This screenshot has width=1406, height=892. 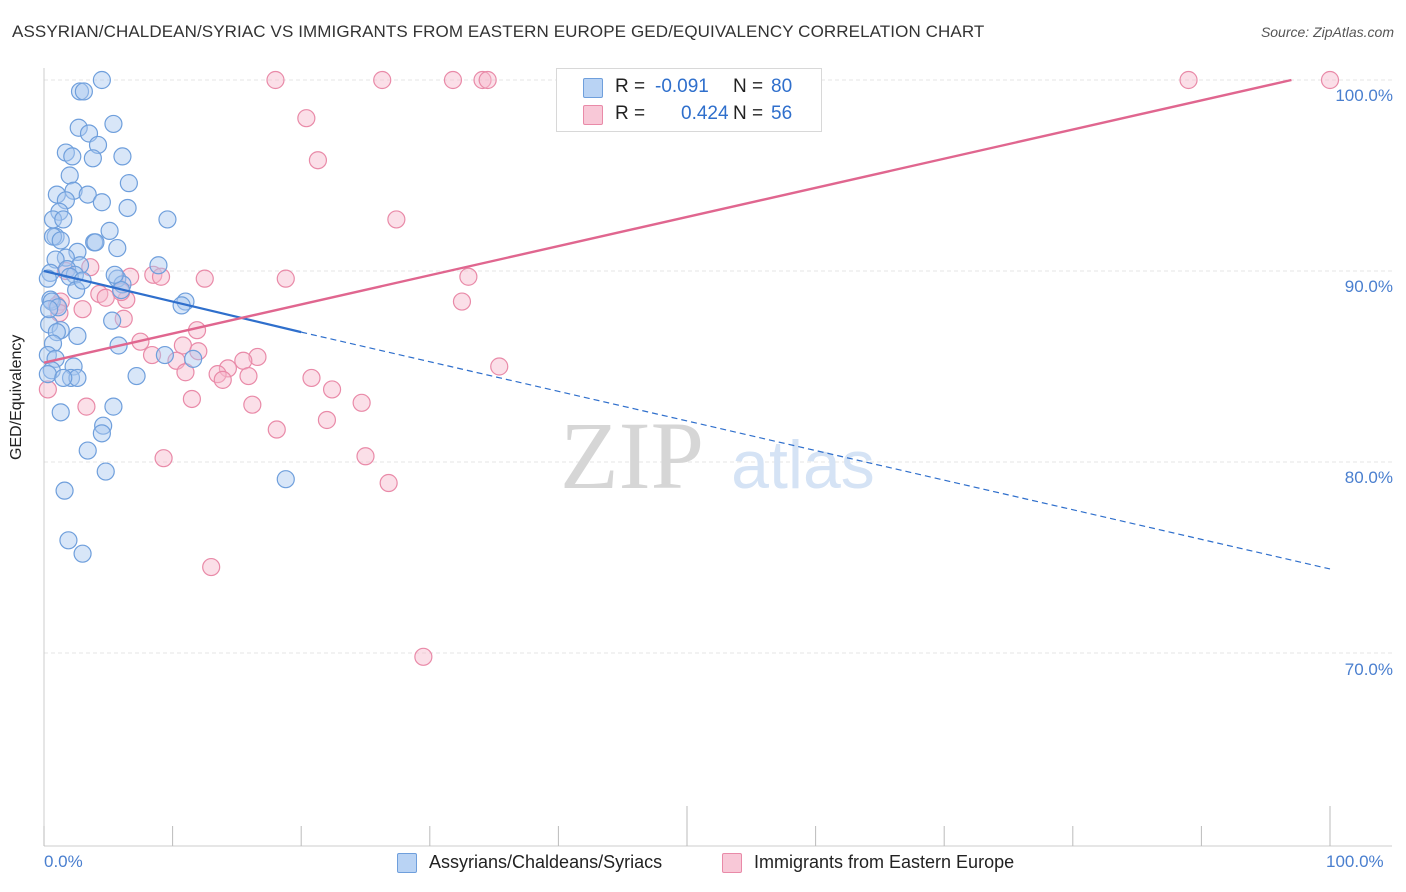 What do you see at coordinates (1327, 32) in the screenshot?
I see `source-credit: Source: ZipAtlas.com` at bounding box center [1327, 32].